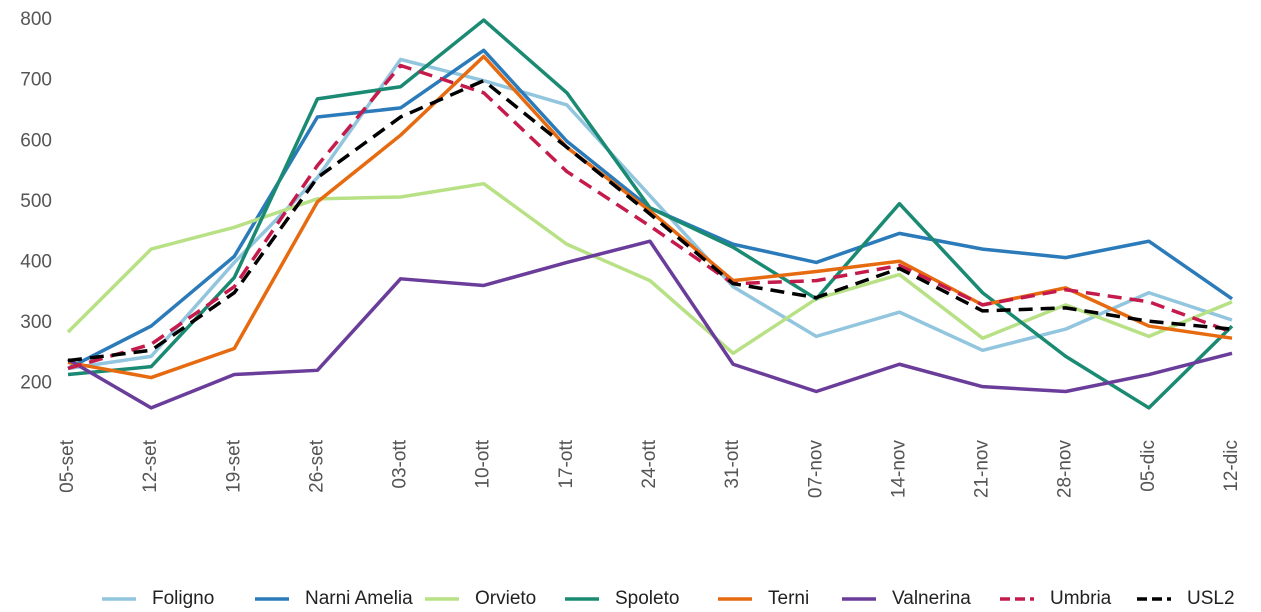  Describe the element at coordinates (36, 19) in the screenshot. I see `y-tick-label: 800` at that location.